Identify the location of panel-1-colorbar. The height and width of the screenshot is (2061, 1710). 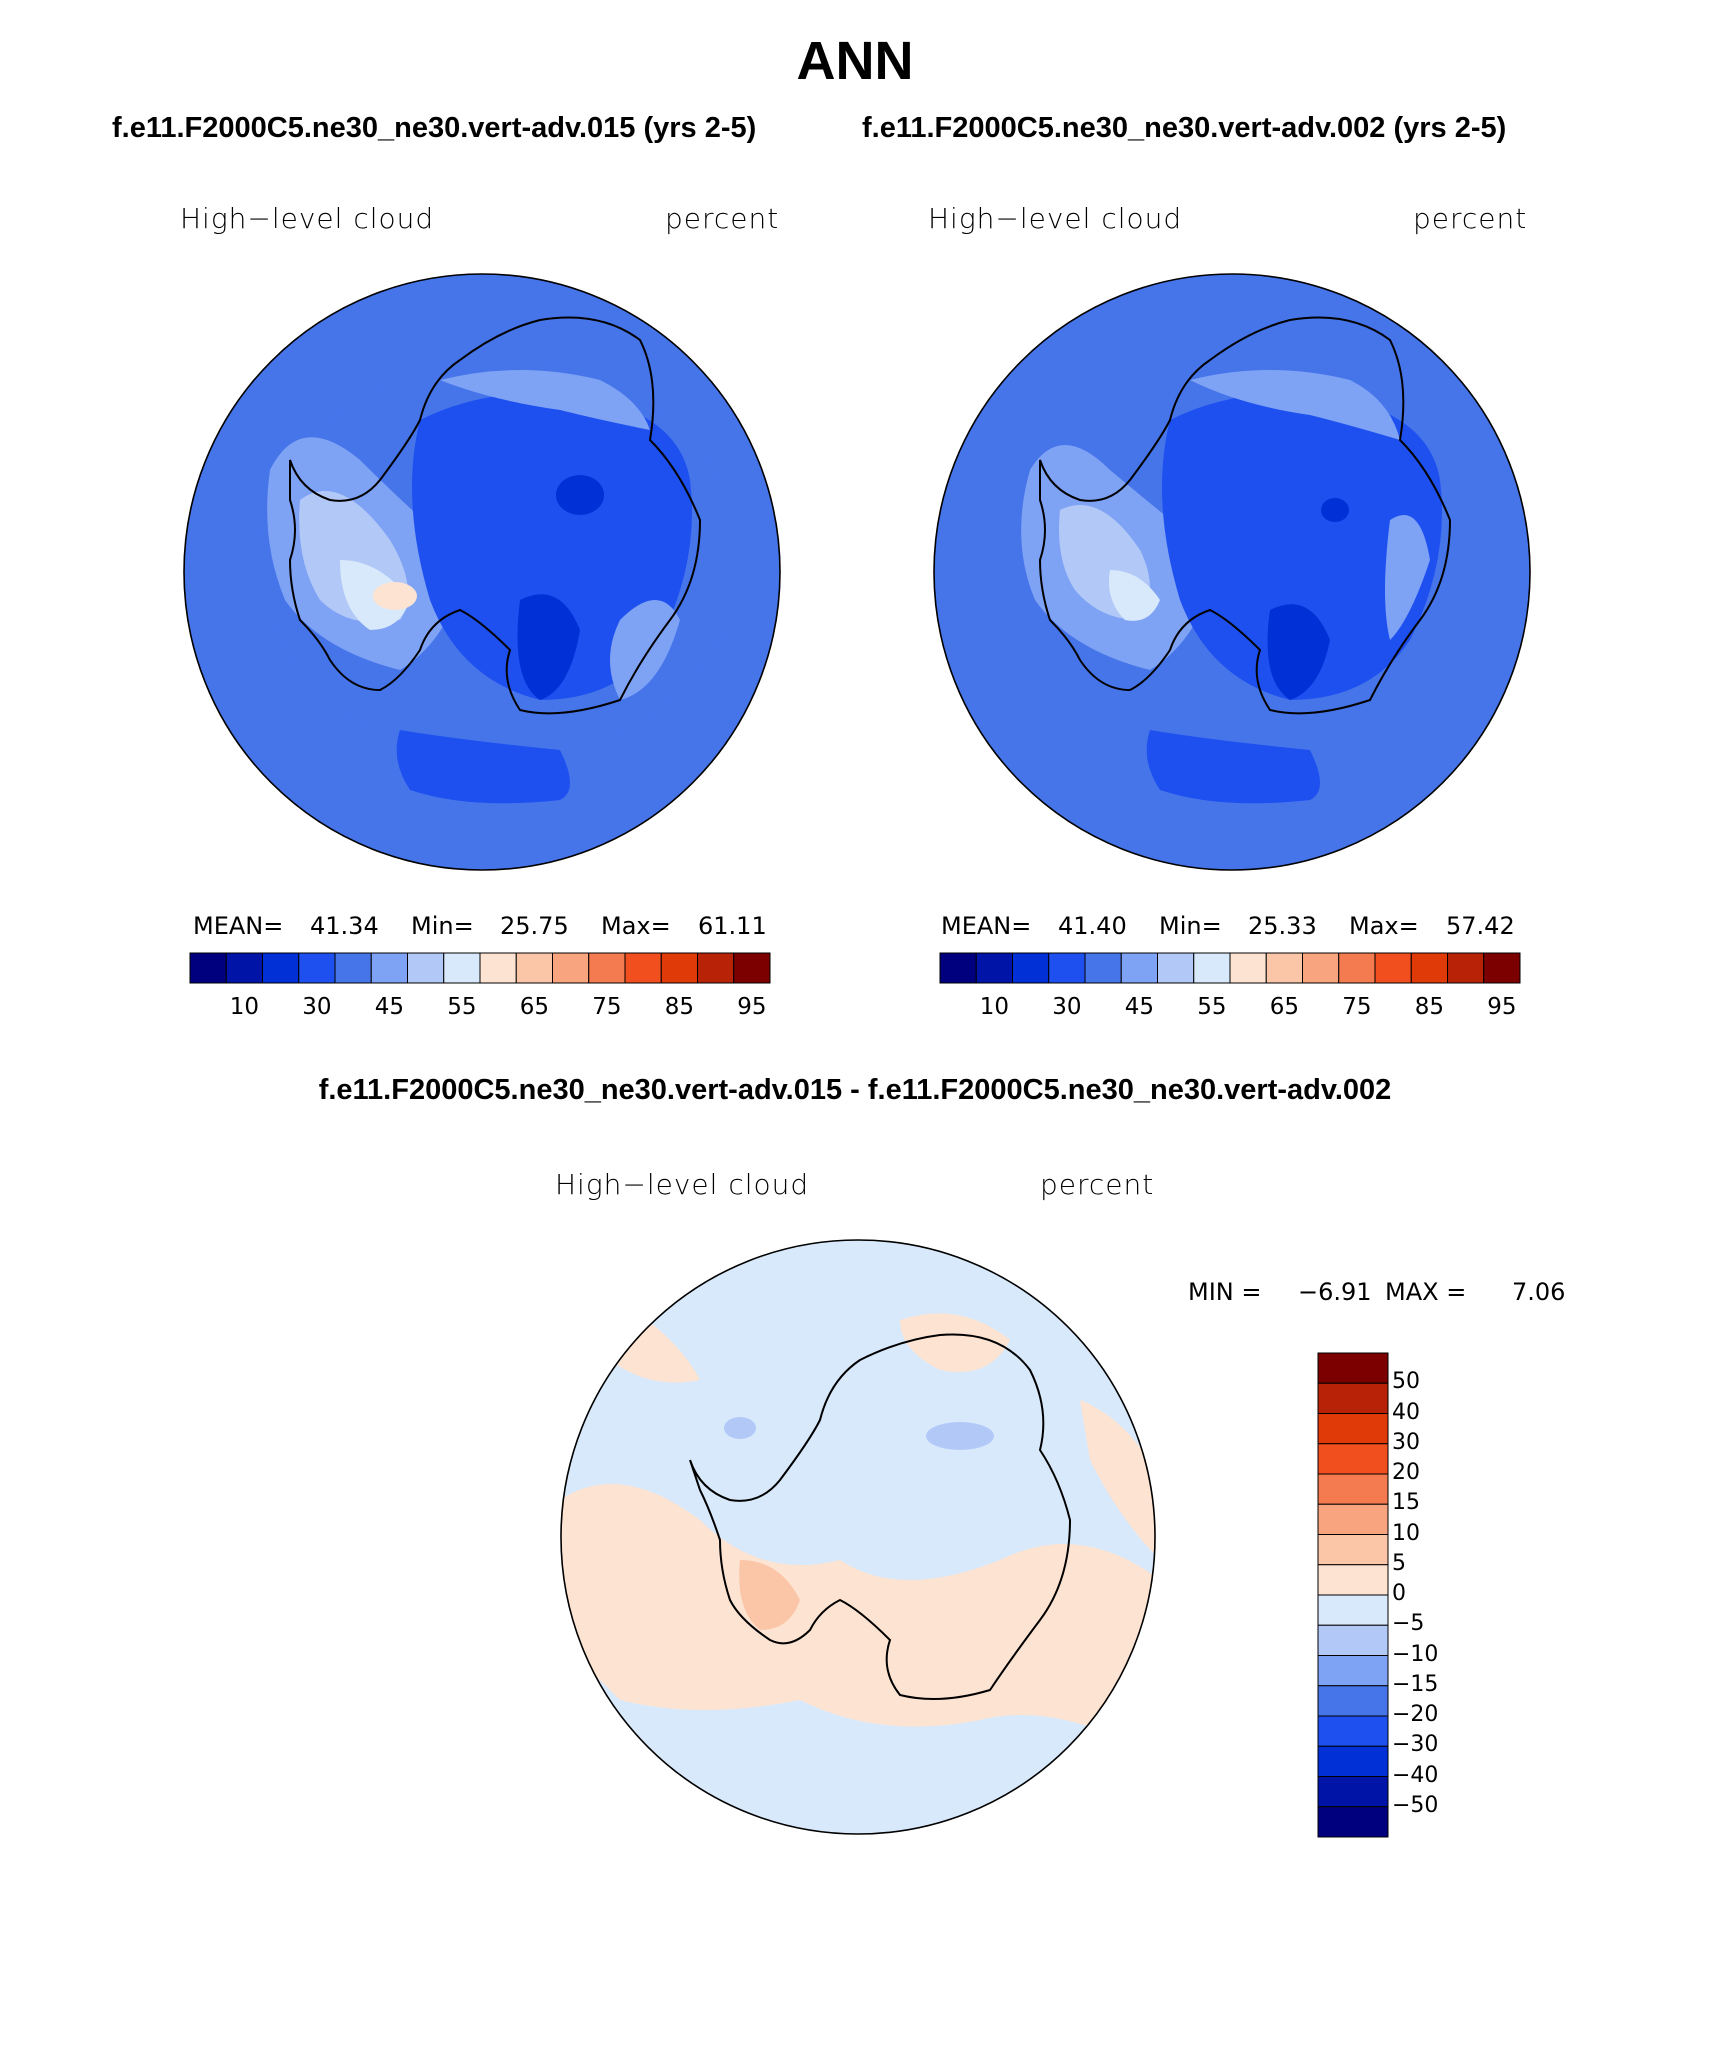
(480, 968).